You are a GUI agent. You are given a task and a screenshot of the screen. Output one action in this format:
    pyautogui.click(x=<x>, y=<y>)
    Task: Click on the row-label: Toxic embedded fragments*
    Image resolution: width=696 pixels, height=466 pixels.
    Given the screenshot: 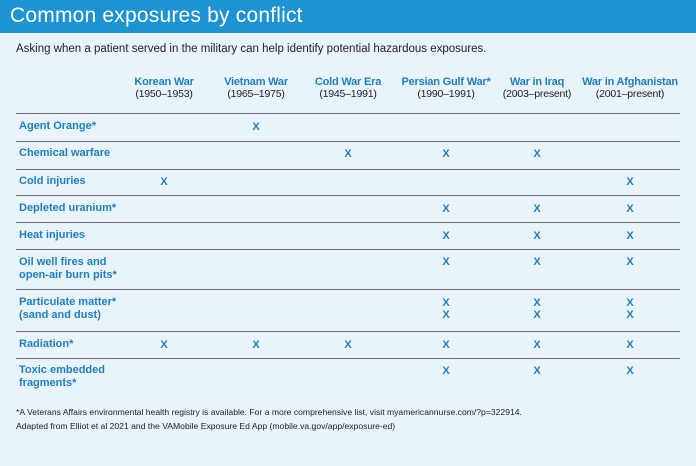 What is the action you would take?
    pyautogui.click(x=62, y=377)
    